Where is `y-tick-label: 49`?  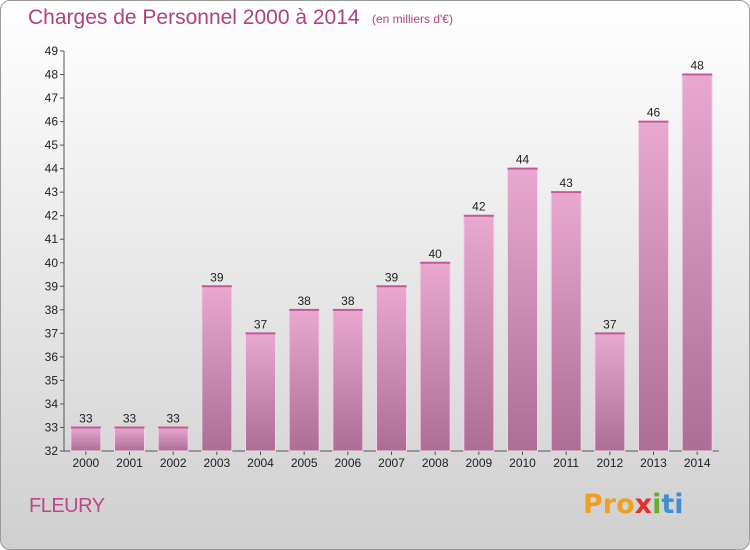
y-tick-label: 49 is located at coordinates (52, 51).